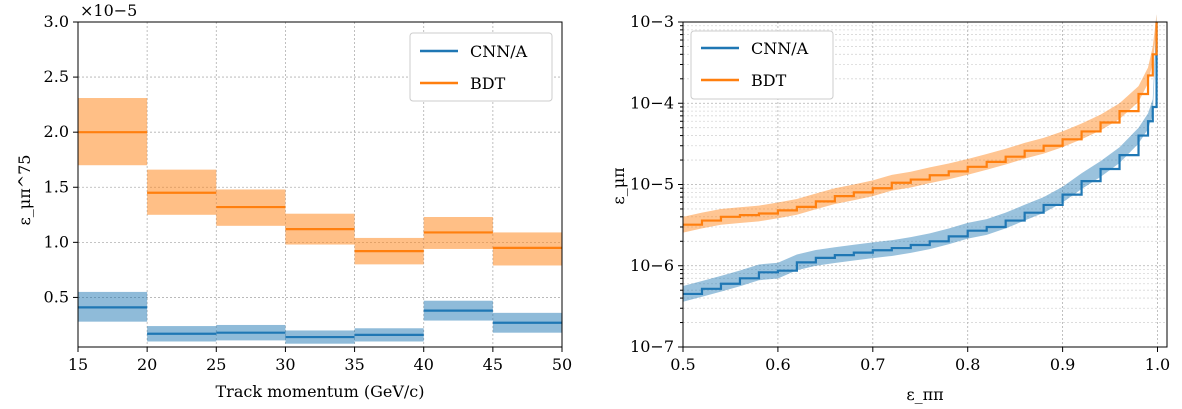  I want to click on right-x-tick-label: 0.7, so click(872, 364).